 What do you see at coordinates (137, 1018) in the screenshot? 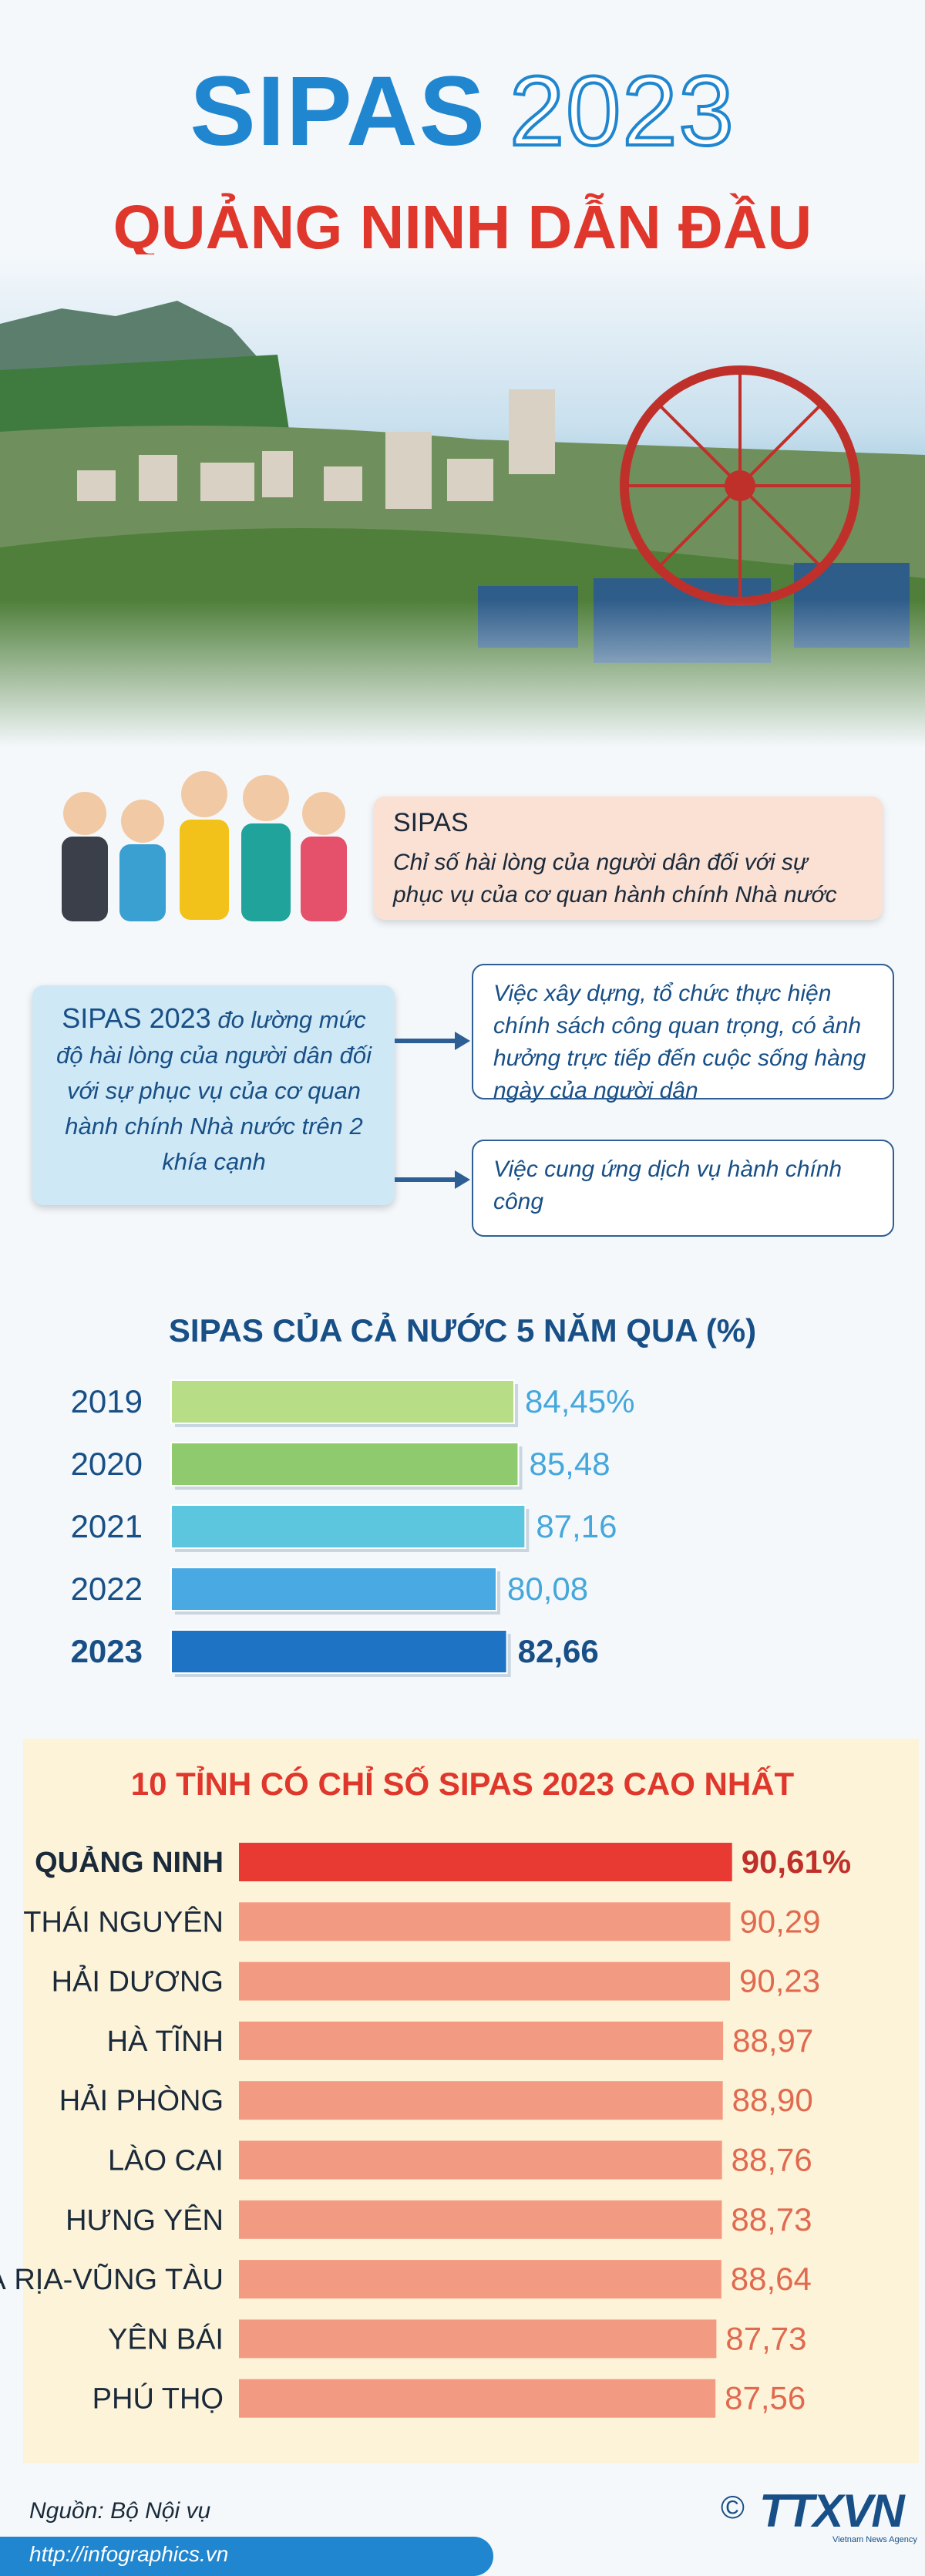
I see `measure-lead: SIPAS 2023` at bounding box center [137, 1018].